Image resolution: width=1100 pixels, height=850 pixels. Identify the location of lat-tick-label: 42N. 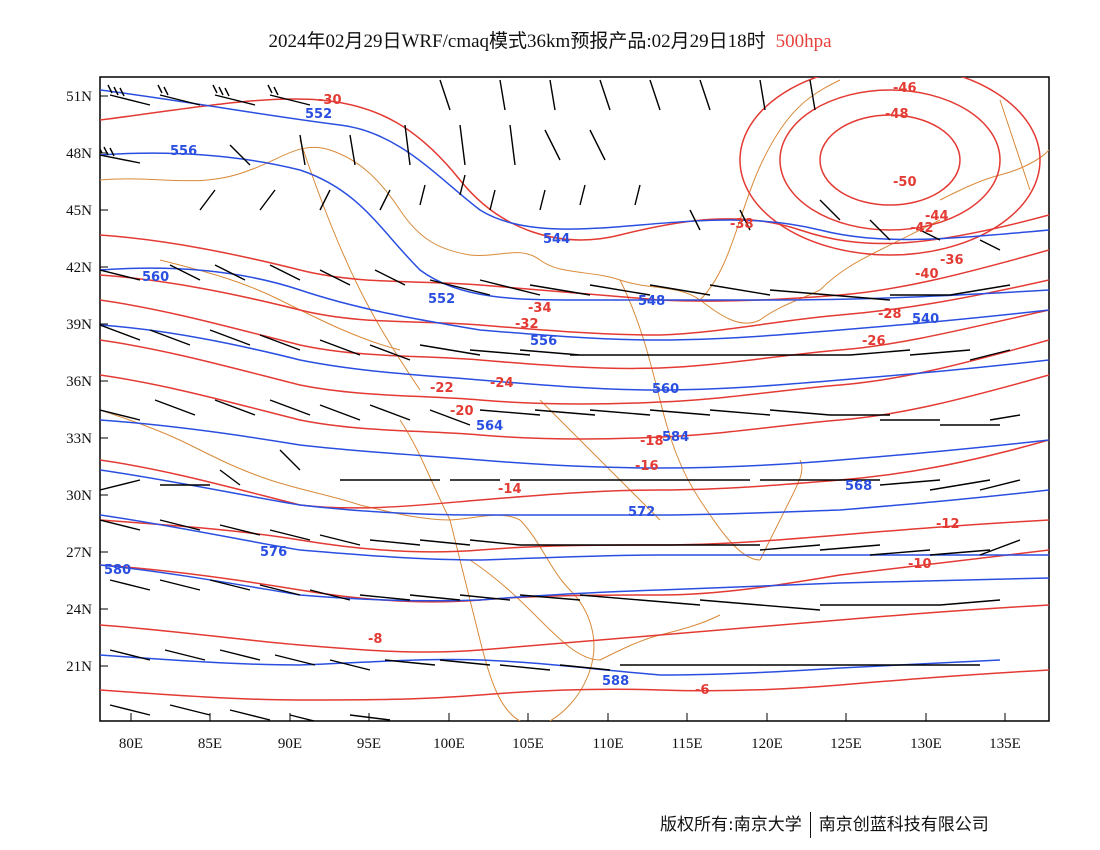
(79, 268).